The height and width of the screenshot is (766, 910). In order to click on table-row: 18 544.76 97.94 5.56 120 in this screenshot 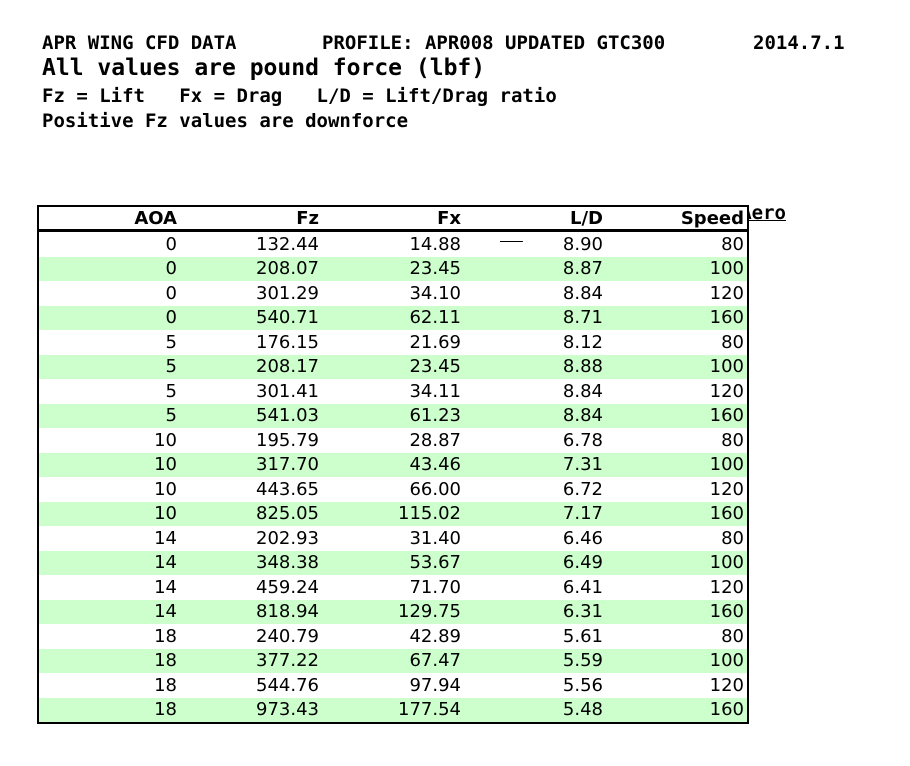, I will do `click(393, 685)`.